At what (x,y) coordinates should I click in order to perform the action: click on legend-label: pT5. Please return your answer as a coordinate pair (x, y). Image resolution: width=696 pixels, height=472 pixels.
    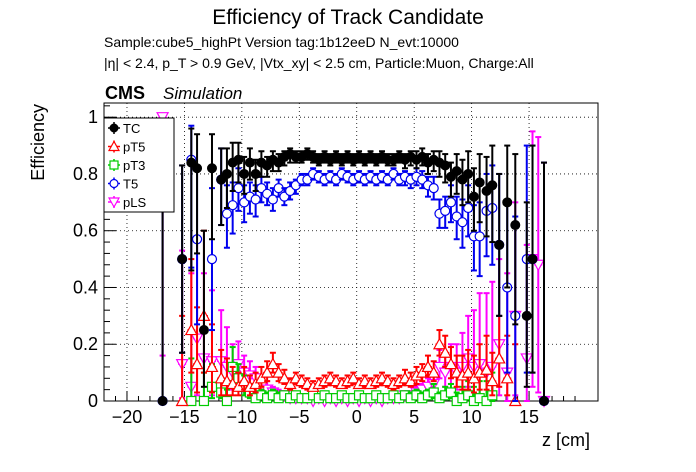
    Looking at the image, I should click on (134, 147).